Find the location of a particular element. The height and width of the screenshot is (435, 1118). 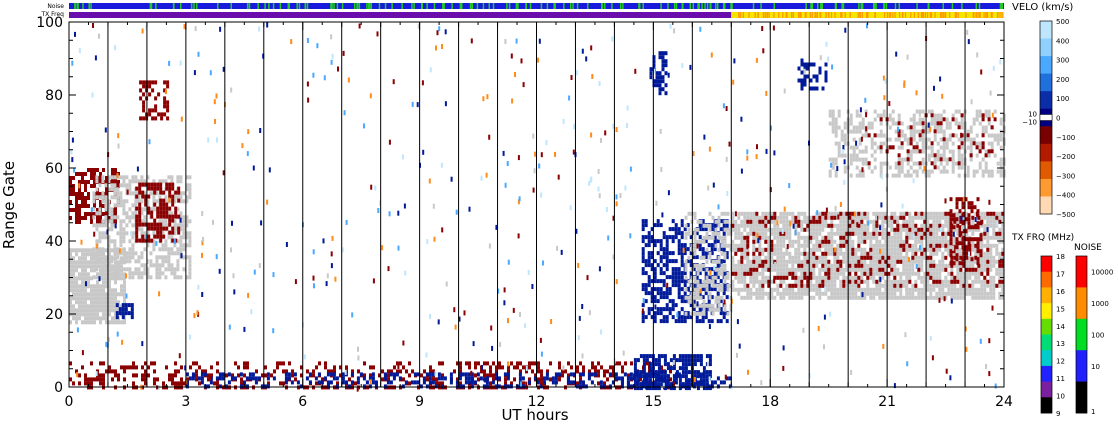

top-strips: Noise TX Freq is located at coordinates (522, 10).